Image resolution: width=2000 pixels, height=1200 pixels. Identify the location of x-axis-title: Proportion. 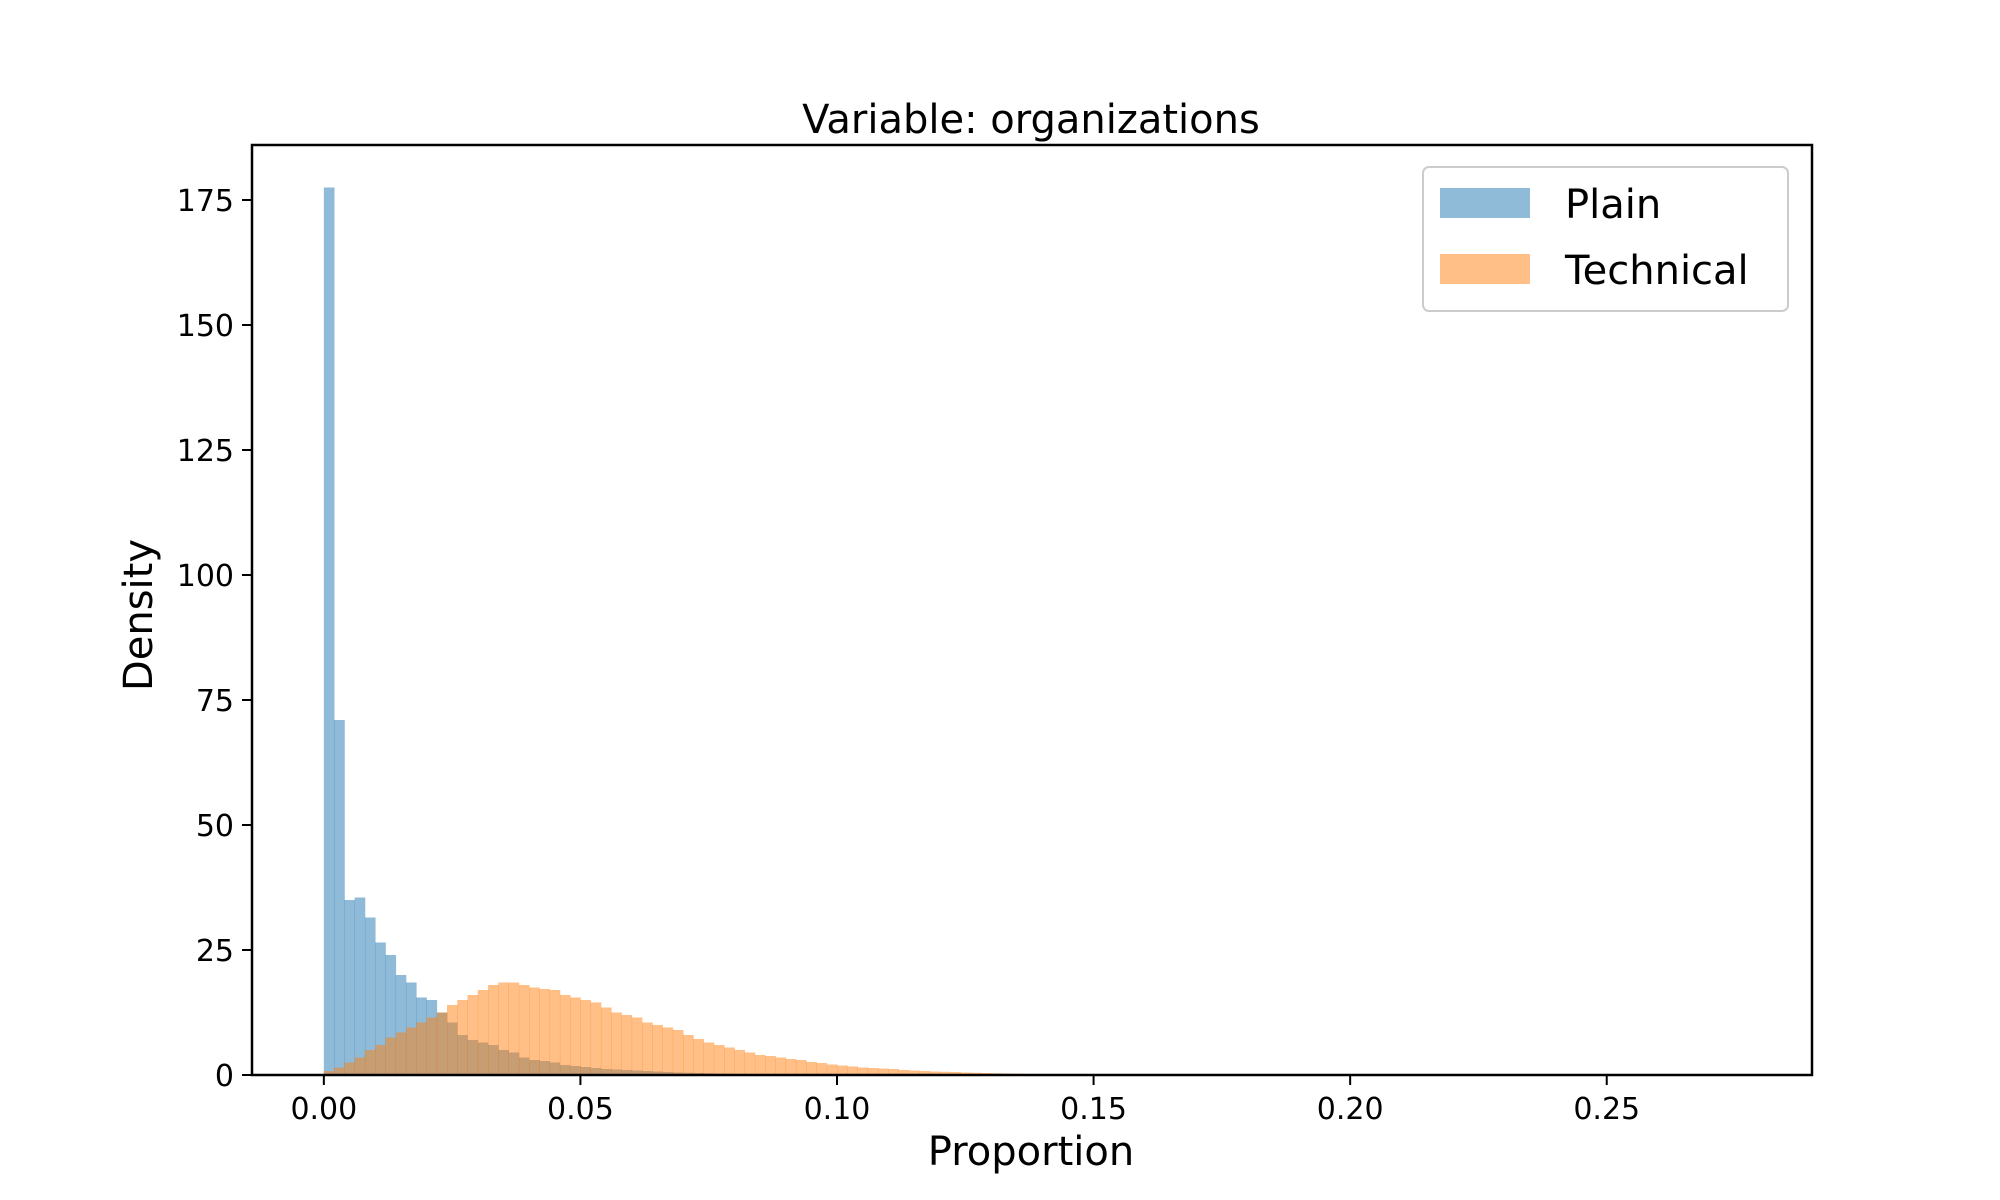
(1031, 1152).